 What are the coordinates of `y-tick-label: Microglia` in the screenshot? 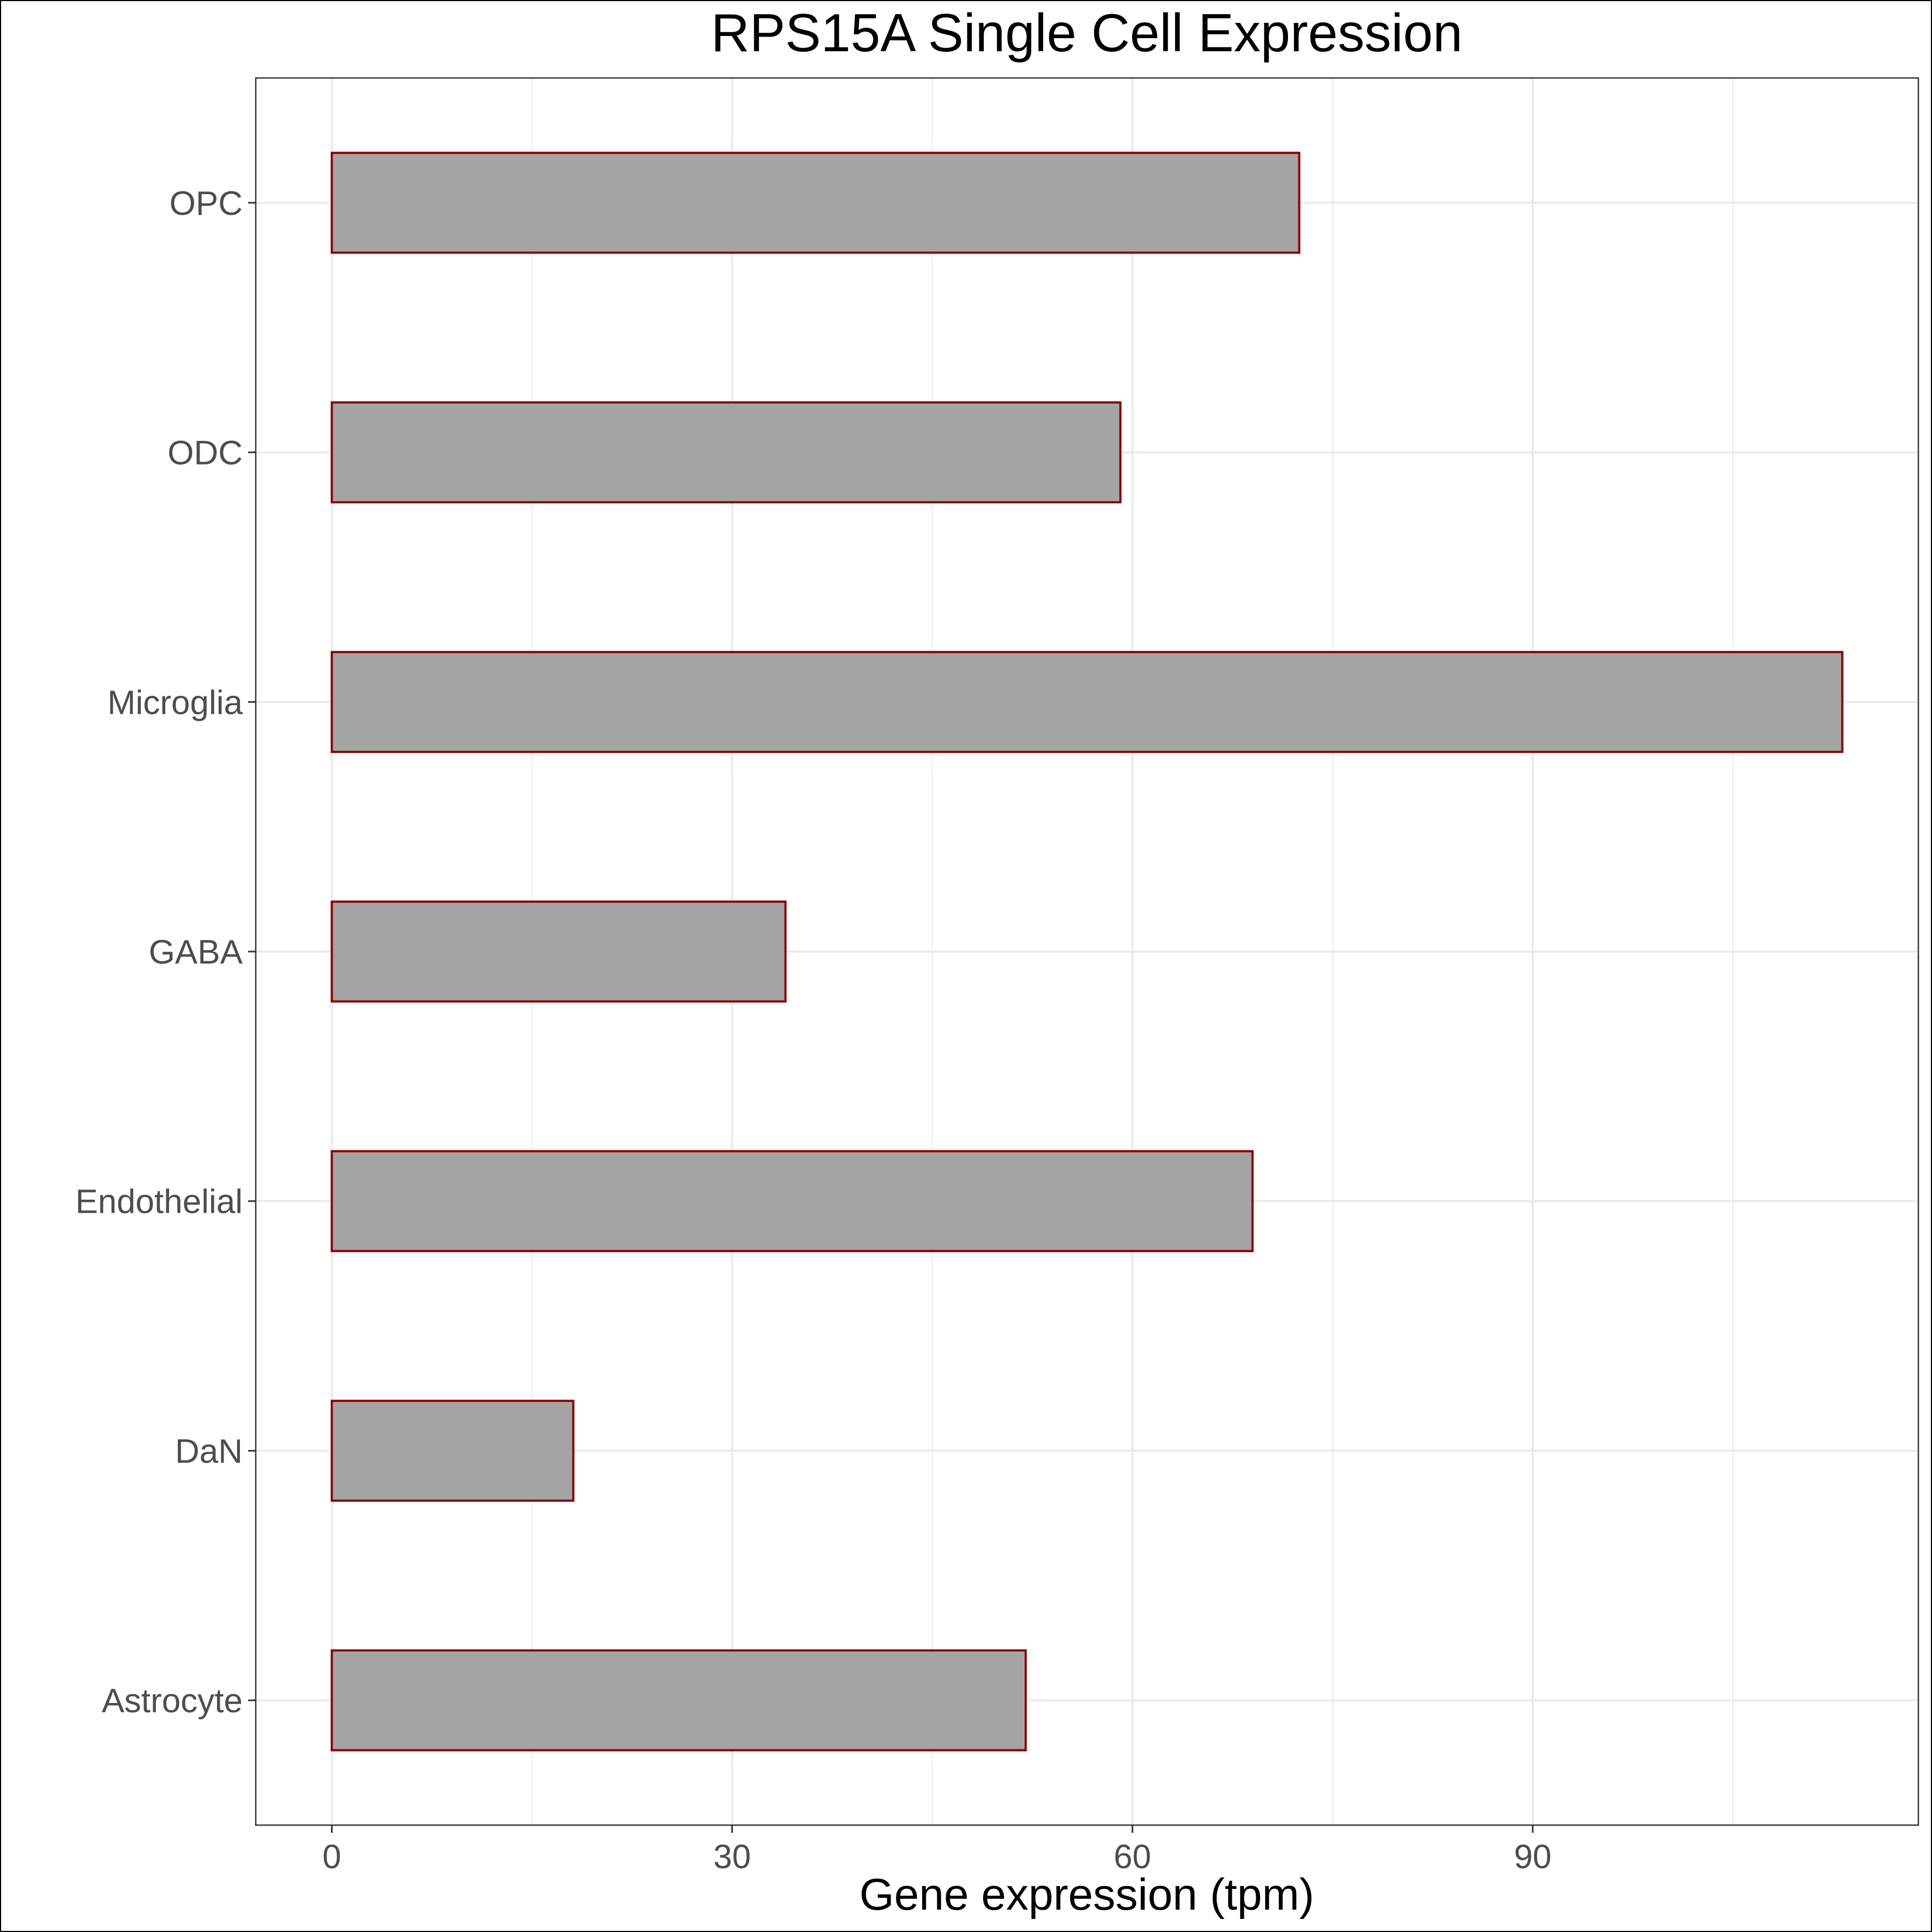 It's located at (175, 702).